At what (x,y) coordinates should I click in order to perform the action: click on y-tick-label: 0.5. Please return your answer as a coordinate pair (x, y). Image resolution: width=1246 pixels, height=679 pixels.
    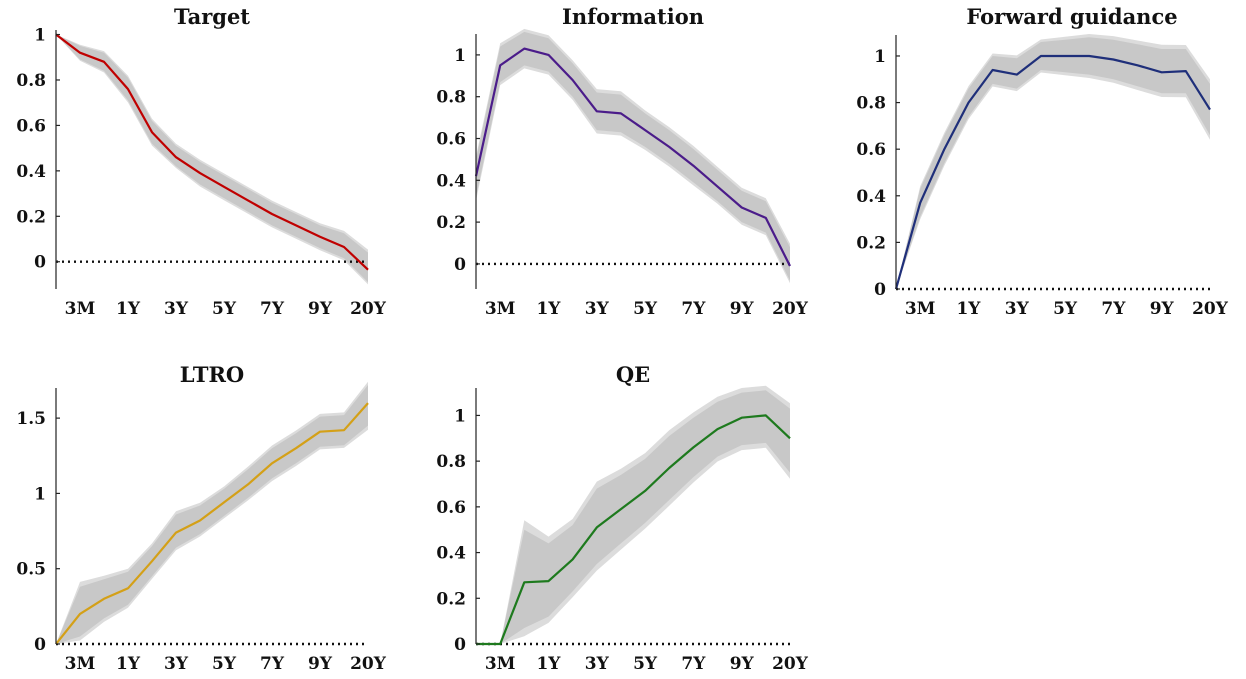
    Looking at the image, I should click on (31, 570).